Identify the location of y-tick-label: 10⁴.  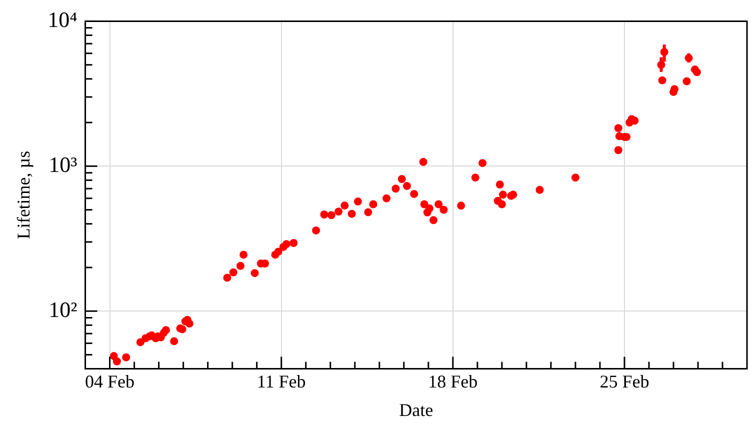
(63, 19).